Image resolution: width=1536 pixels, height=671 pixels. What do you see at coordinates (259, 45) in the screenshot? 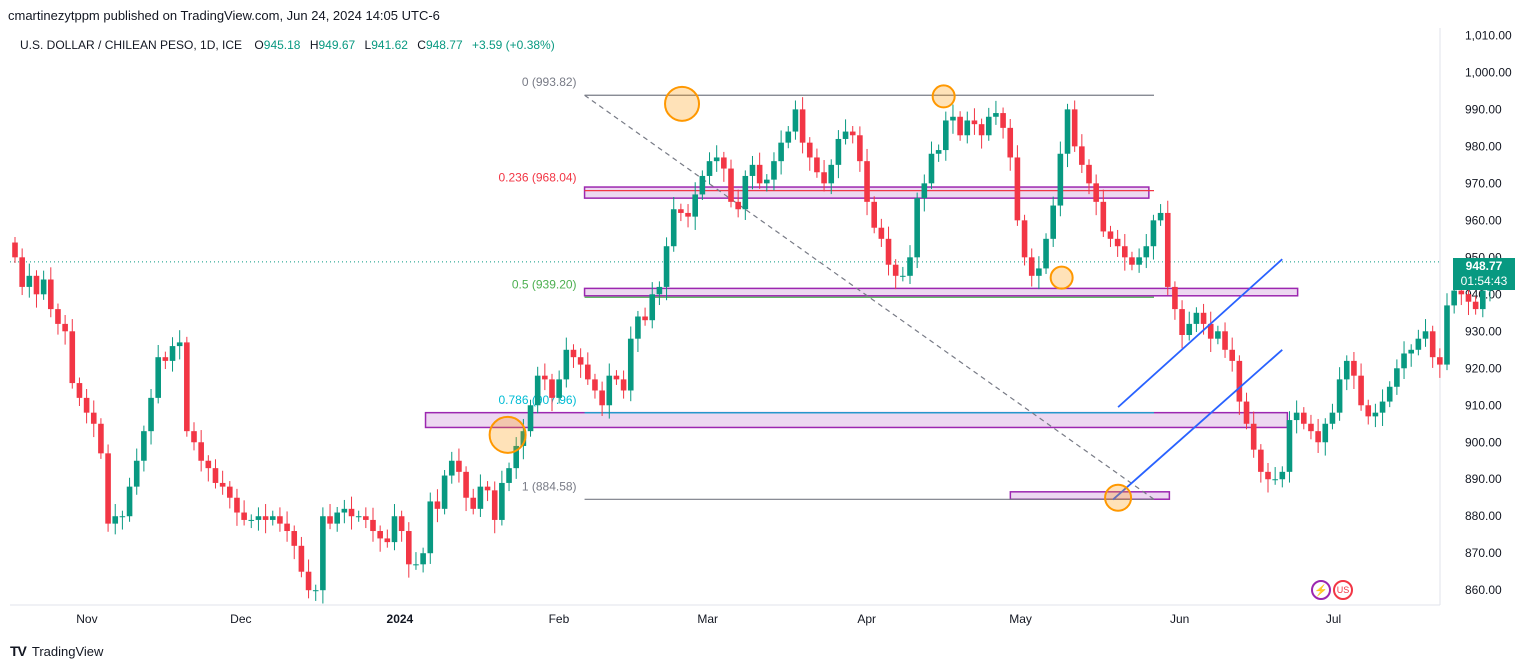
I see `open-label: O` at bounding box center [259, 45].